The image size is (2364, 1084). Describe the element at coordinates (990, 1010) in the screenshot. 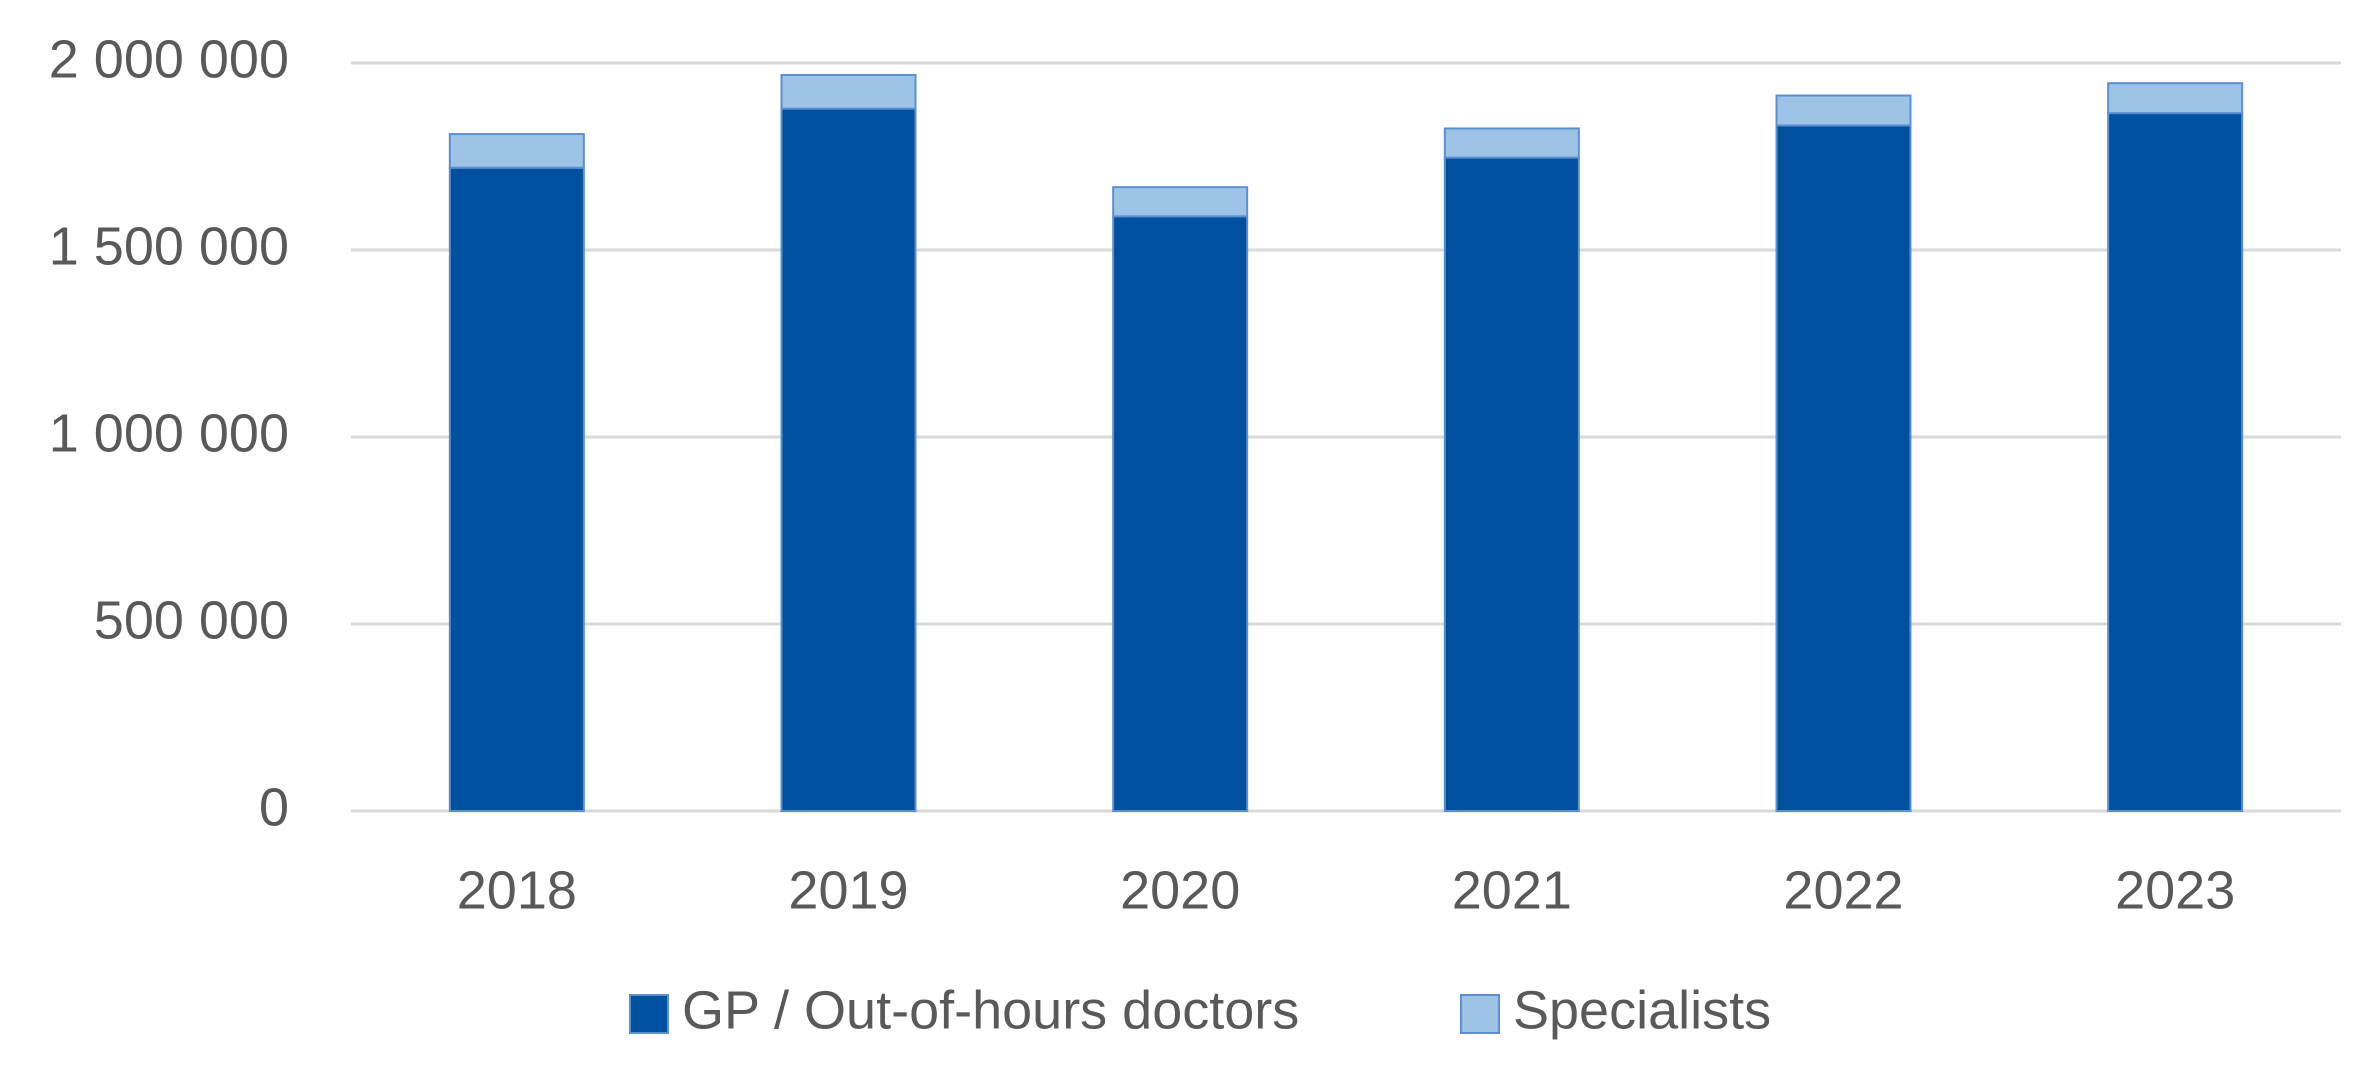

I see `legend-label: GP / Out-of-hours doctors` at that location.